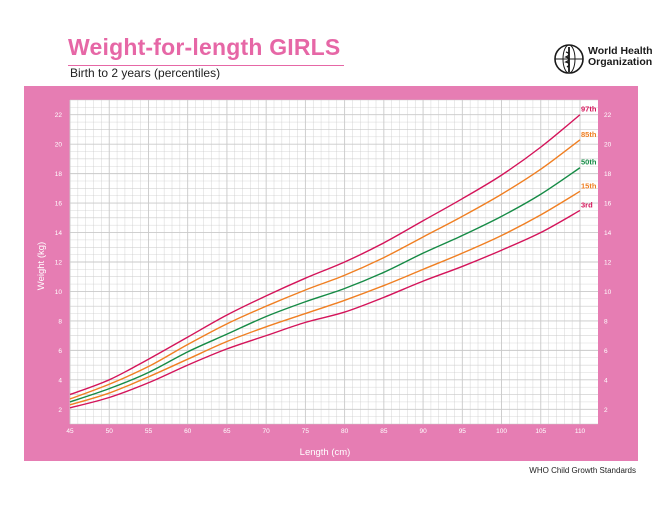 The width and height of the screenshot is (660, 508). Describe the element at coordinates (540, 431) in the screenshot. I see `x-tick-label: 105` at that location.